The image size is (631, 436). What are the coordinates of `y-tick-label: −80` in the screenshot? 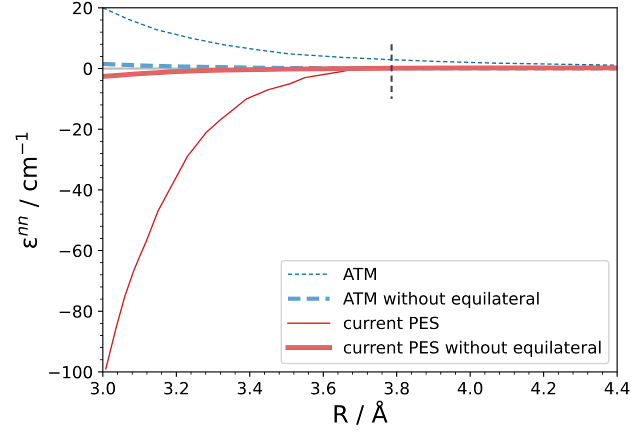 It's located at (76, 311).